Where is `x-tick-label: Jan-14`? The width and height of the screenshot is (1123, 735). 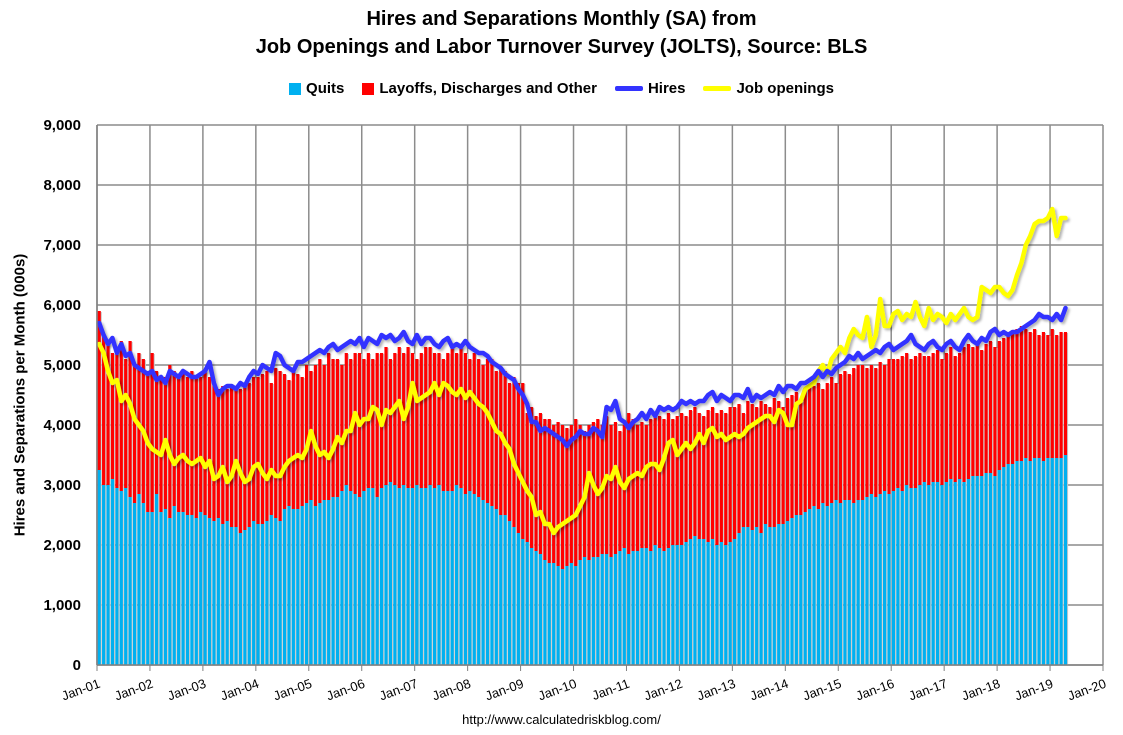
x-tick-label: Jan-14 is located at coordinates (769, 690).